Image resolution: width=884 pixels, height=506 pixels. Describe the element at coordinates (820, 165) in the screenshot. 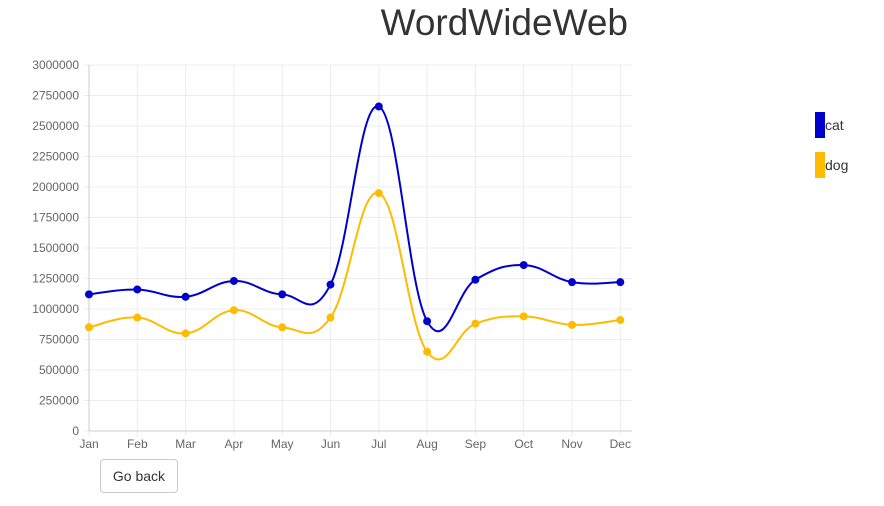

I see `legend-swatch-dog` at that location.